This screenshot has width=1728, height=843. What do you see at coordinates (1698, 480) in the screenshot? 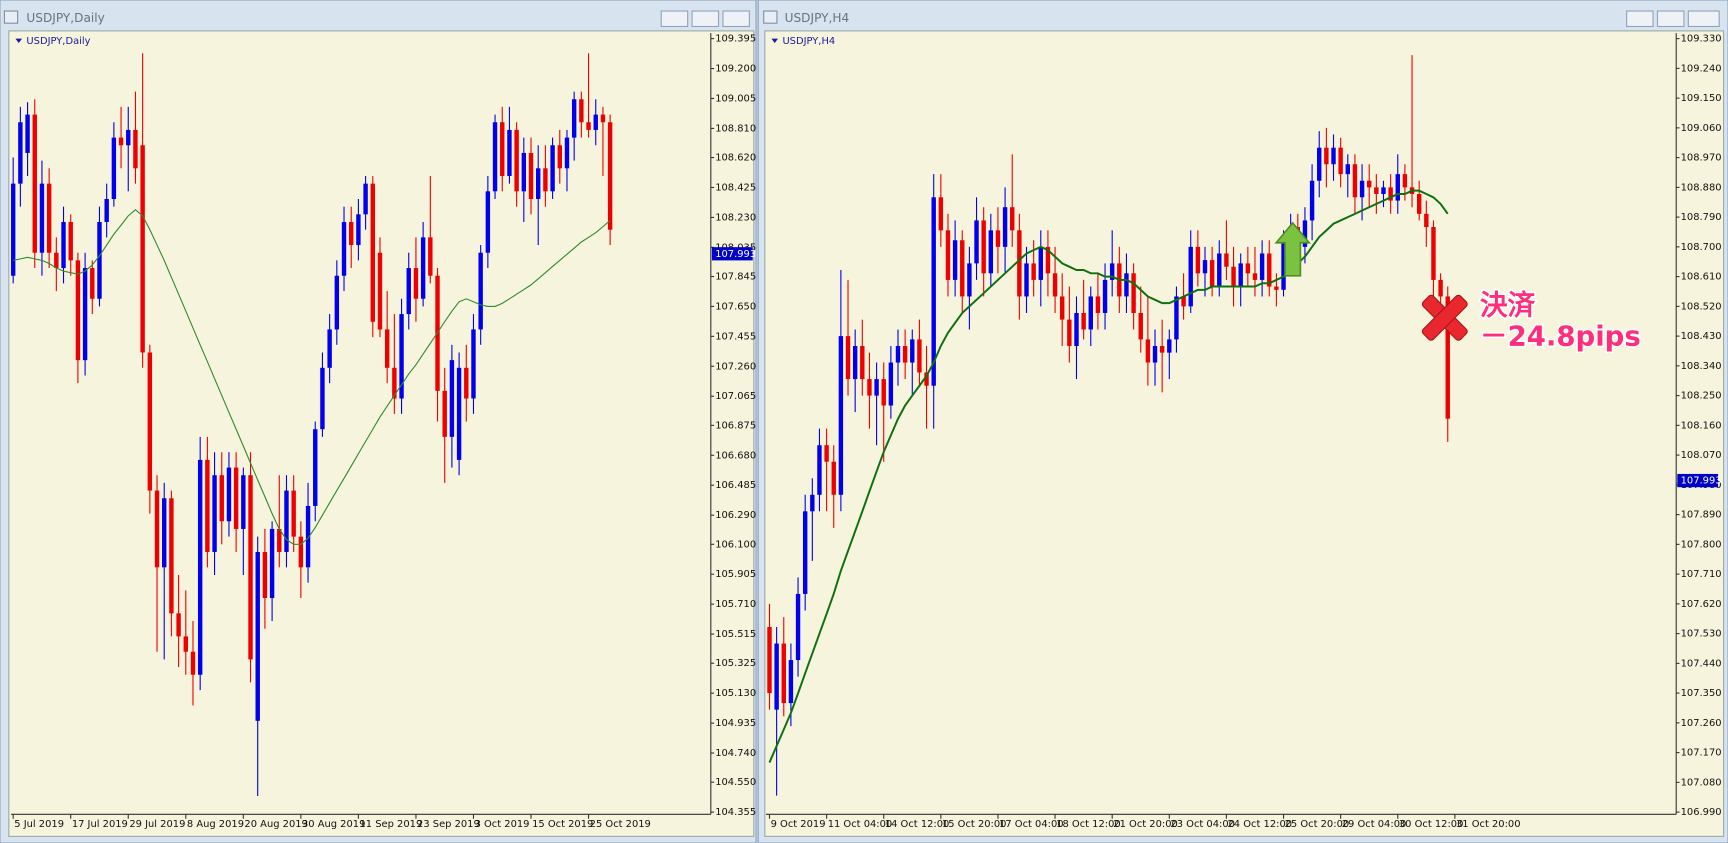
I see `bid-label-box` at bounding box center [1698, 480].